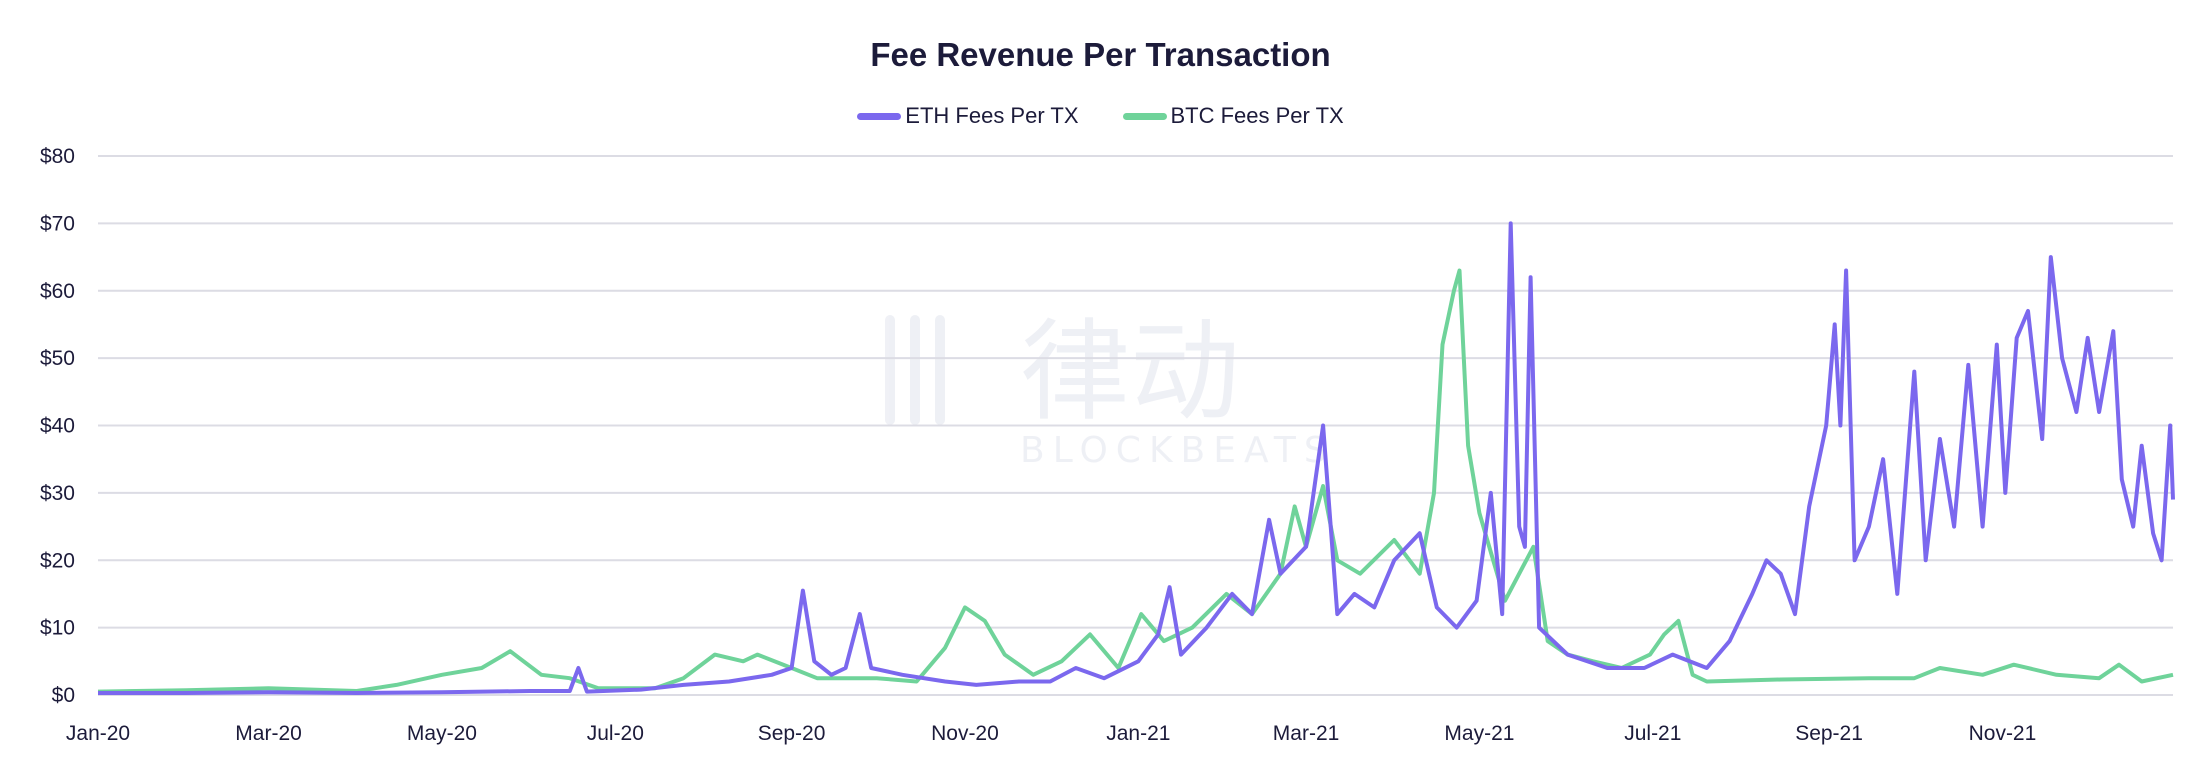  Describe the element at coordinates (1257, 115) in the screenshot. I see `legend-label-btc: BTC Fees Per TX` at that location.